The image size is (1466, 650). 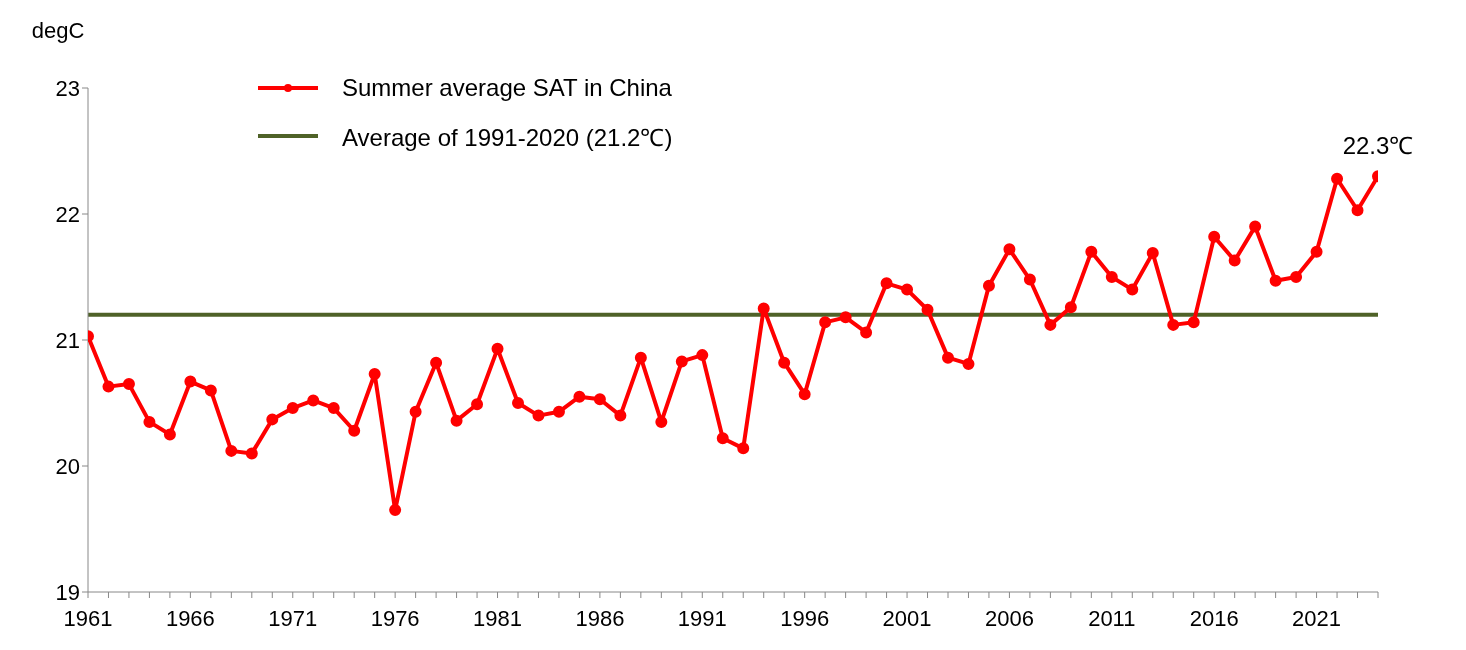 What do you see at coordinates (190, 618) in the screenshot?
I see `x-tick-label: 1966` at bounding box center [190, 618].